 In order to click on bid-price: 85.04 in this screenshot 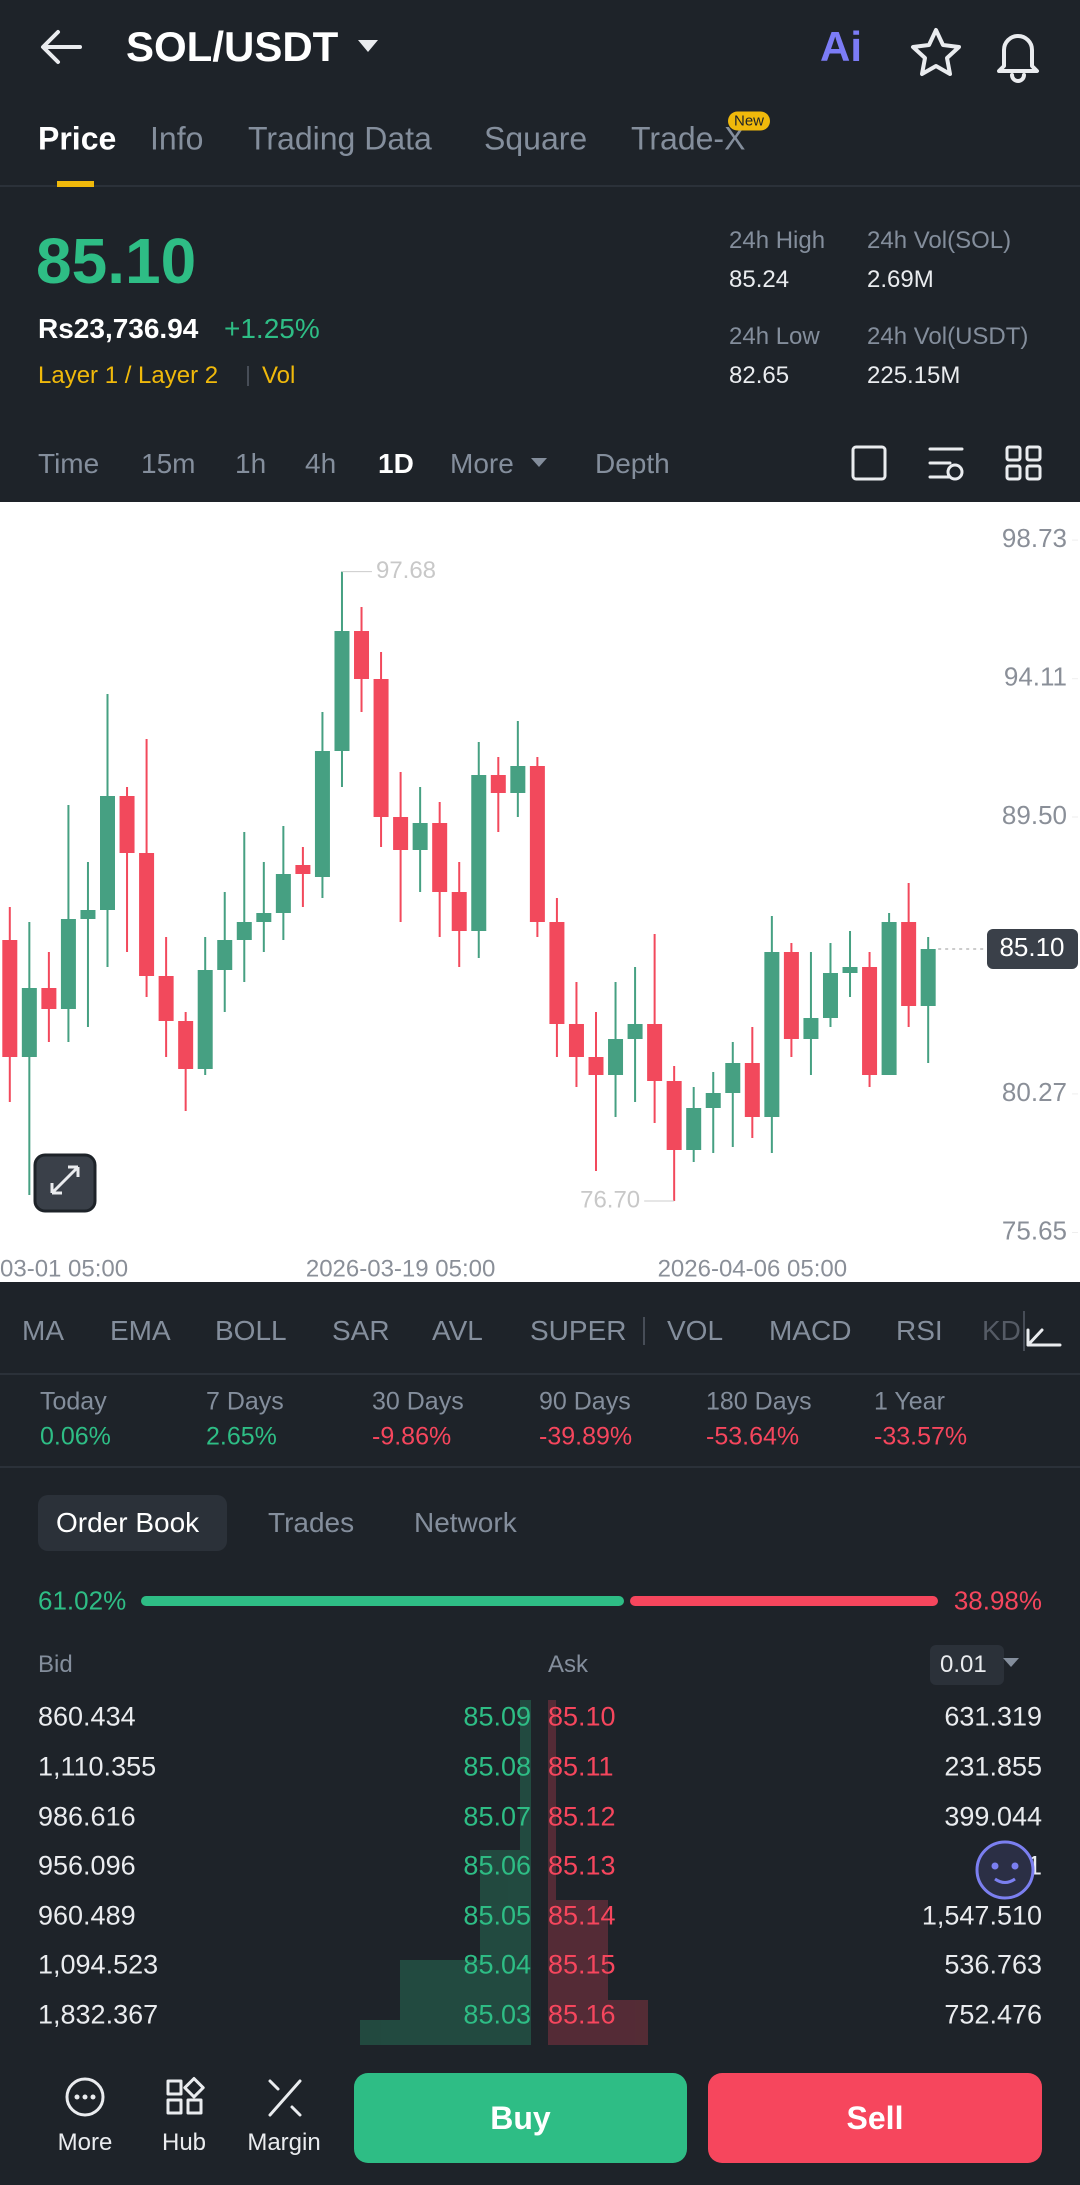, I will do `click(497, 1964)`.